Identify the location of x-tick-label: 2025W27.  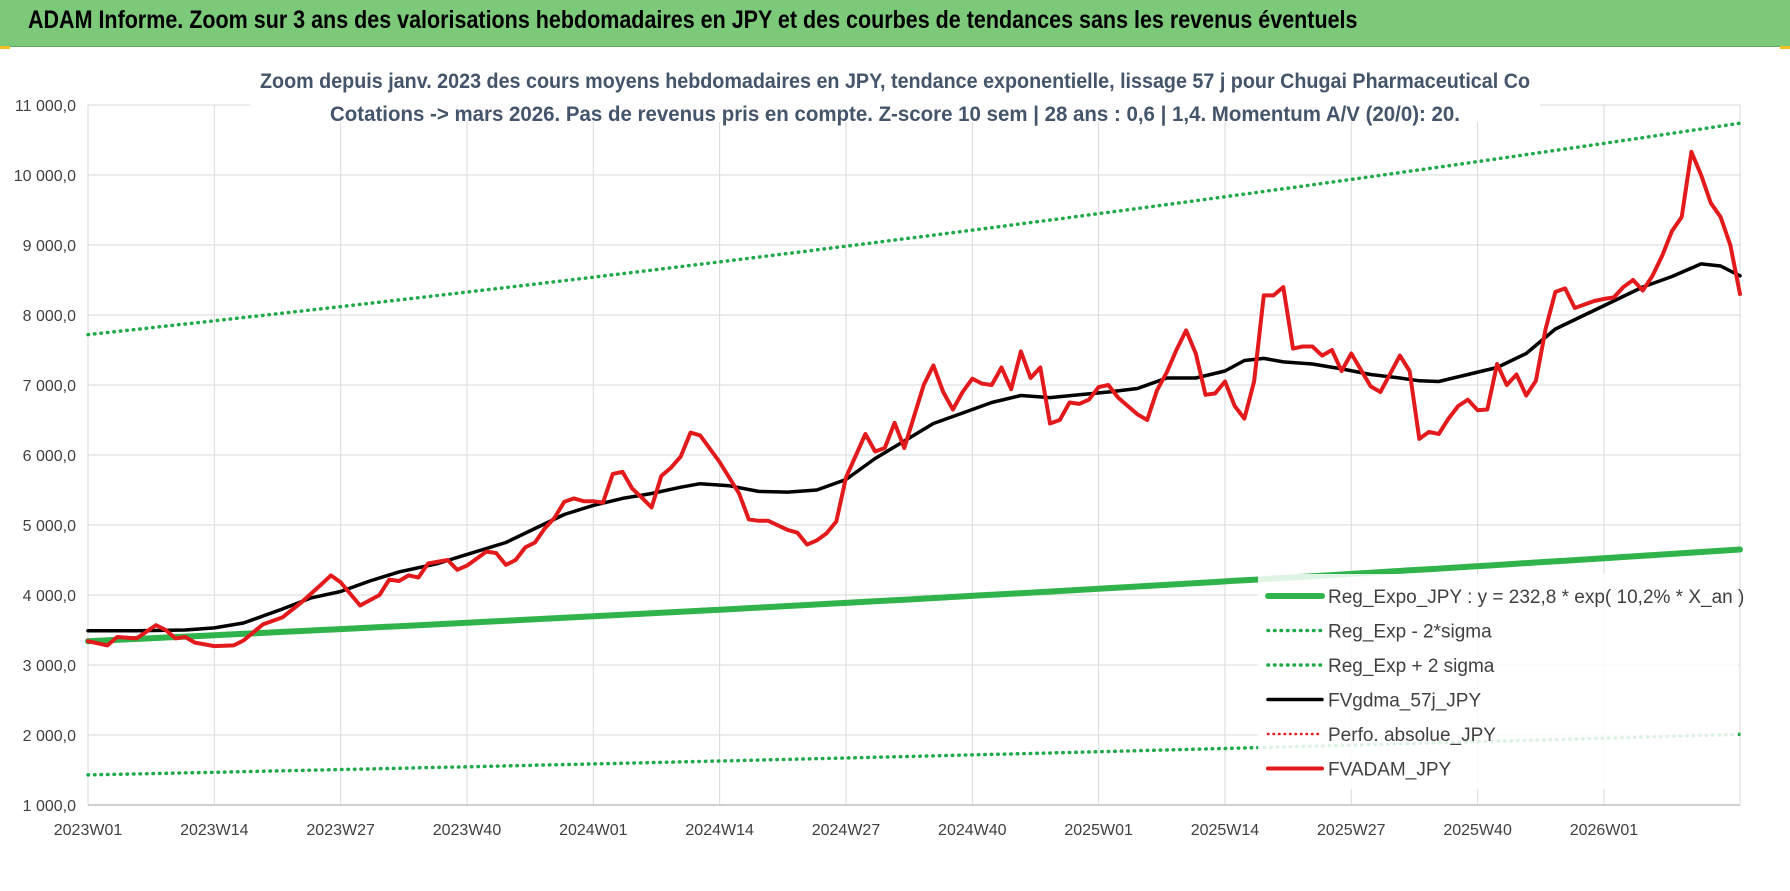
(1351, 830).